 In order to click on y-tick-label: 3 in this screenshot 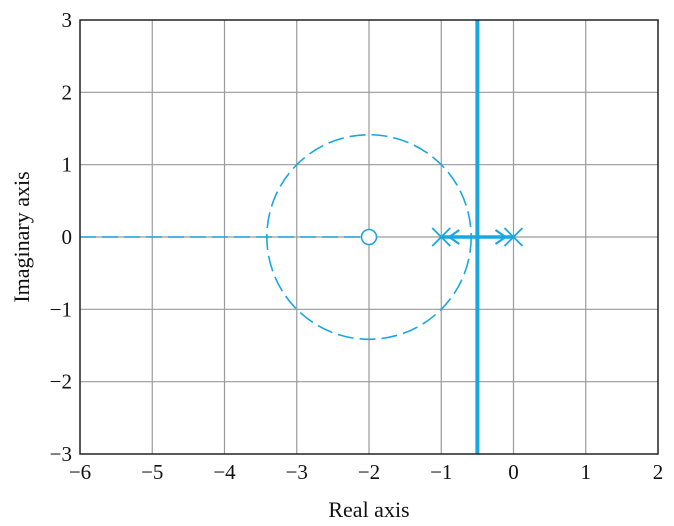, I will do `click(67, 20)`.